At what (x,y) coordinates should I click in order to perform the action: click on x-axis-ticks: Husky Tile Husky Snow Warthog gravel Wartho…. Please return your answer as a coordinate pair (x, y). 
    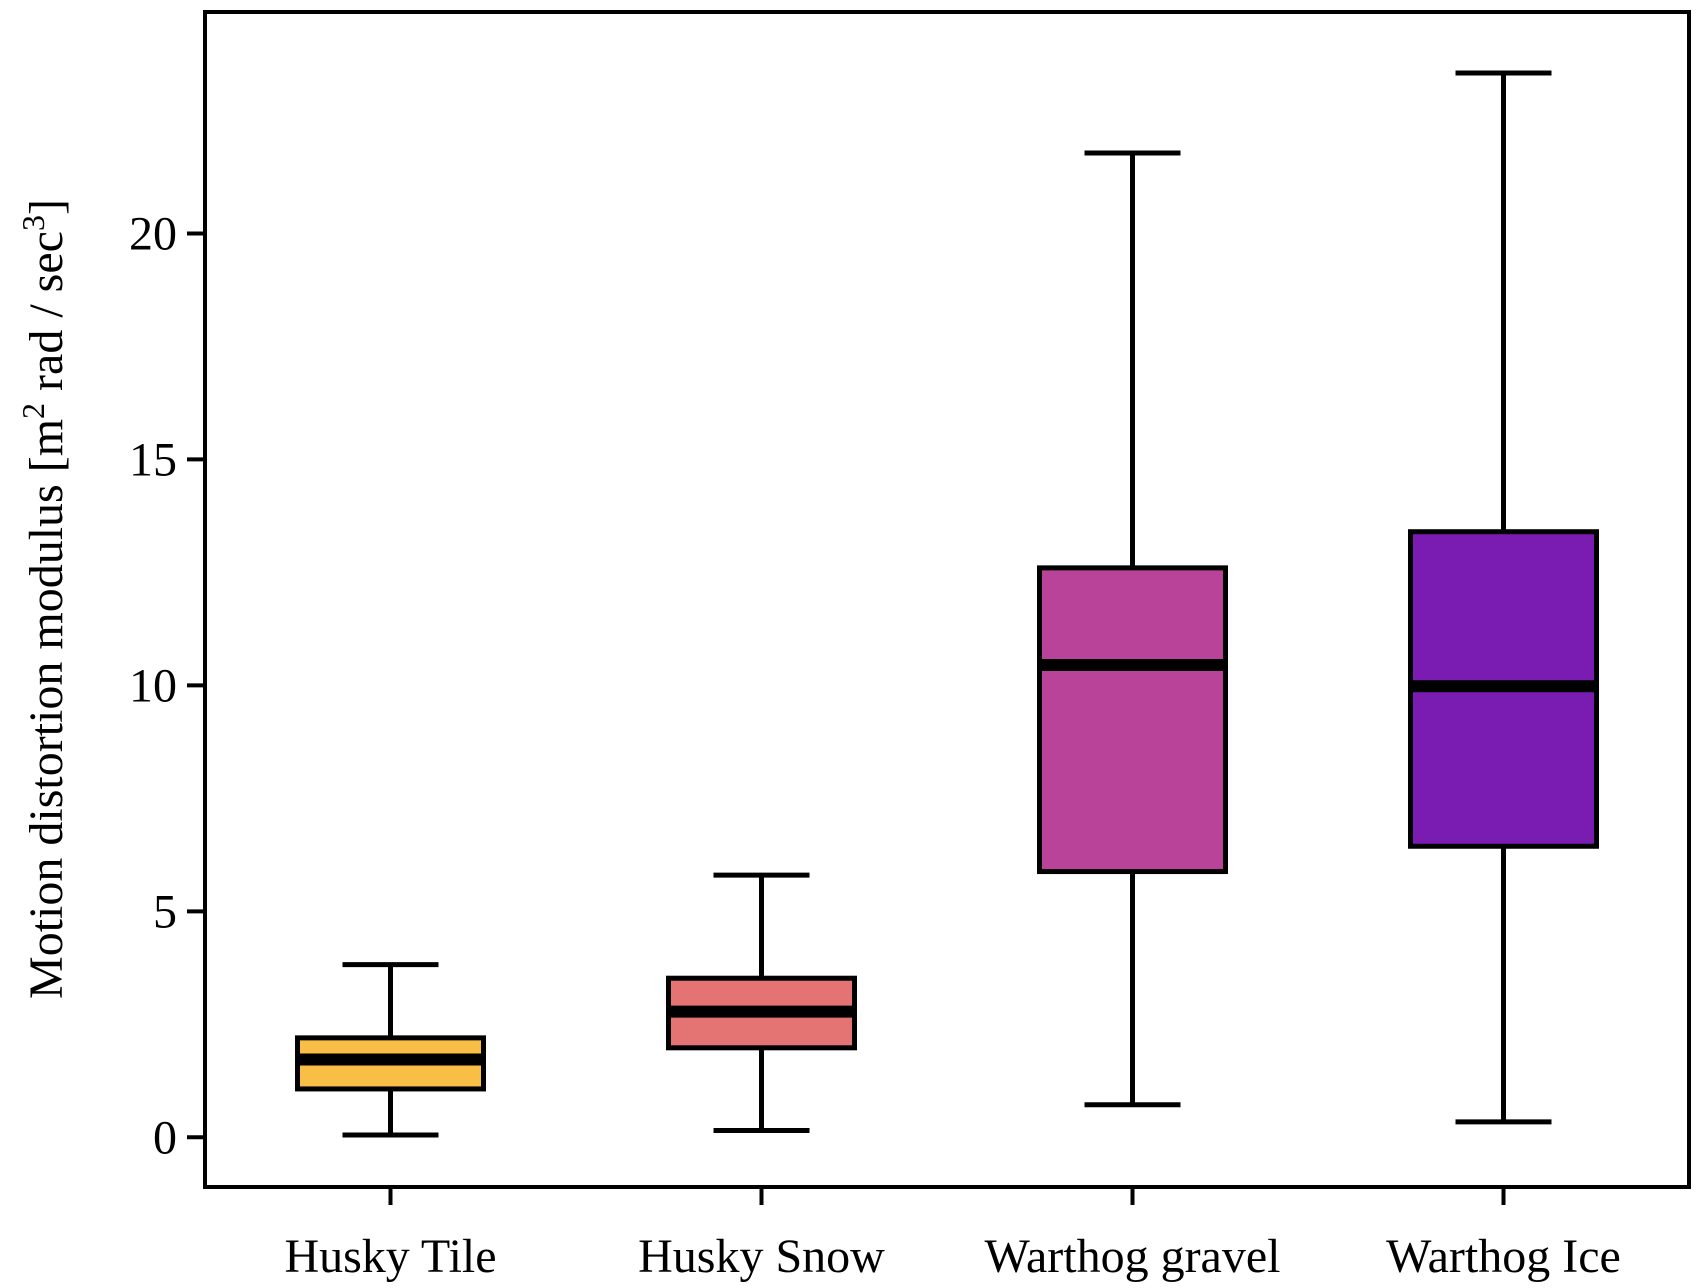
    Looking at the image, I should click on (952, 1235).